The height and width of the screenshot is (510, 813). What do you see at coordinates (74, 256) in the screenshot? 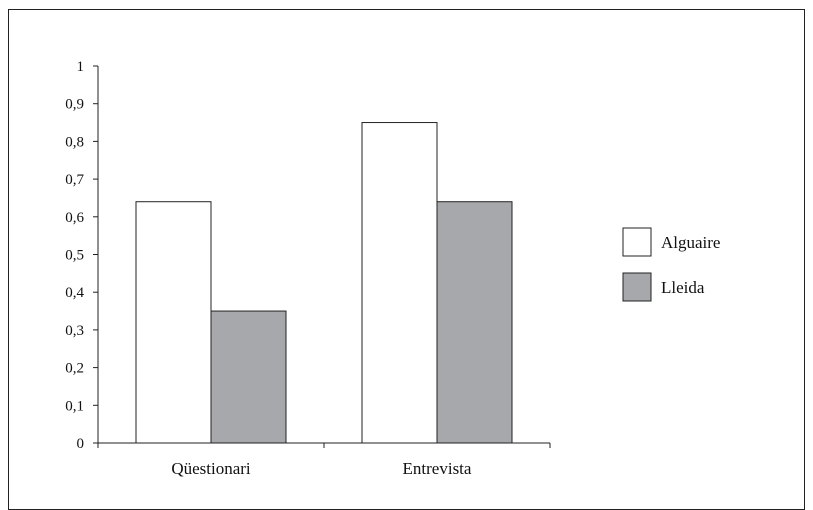
I see `y-tick-label: 0,5` at bounding box center [74, 256].